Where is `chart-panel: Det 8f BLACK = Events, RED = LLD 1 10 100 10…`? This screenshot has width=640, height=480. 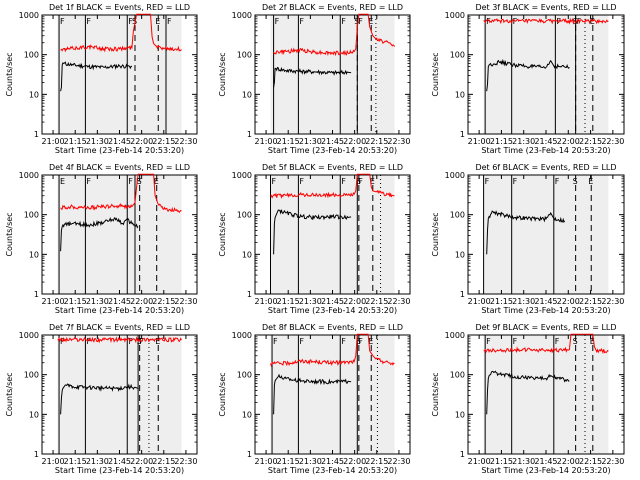 chart-panel: Det 8f BLACK = Events, RED = LLD 1 10 100 10… is located at coordinates (314, 399).